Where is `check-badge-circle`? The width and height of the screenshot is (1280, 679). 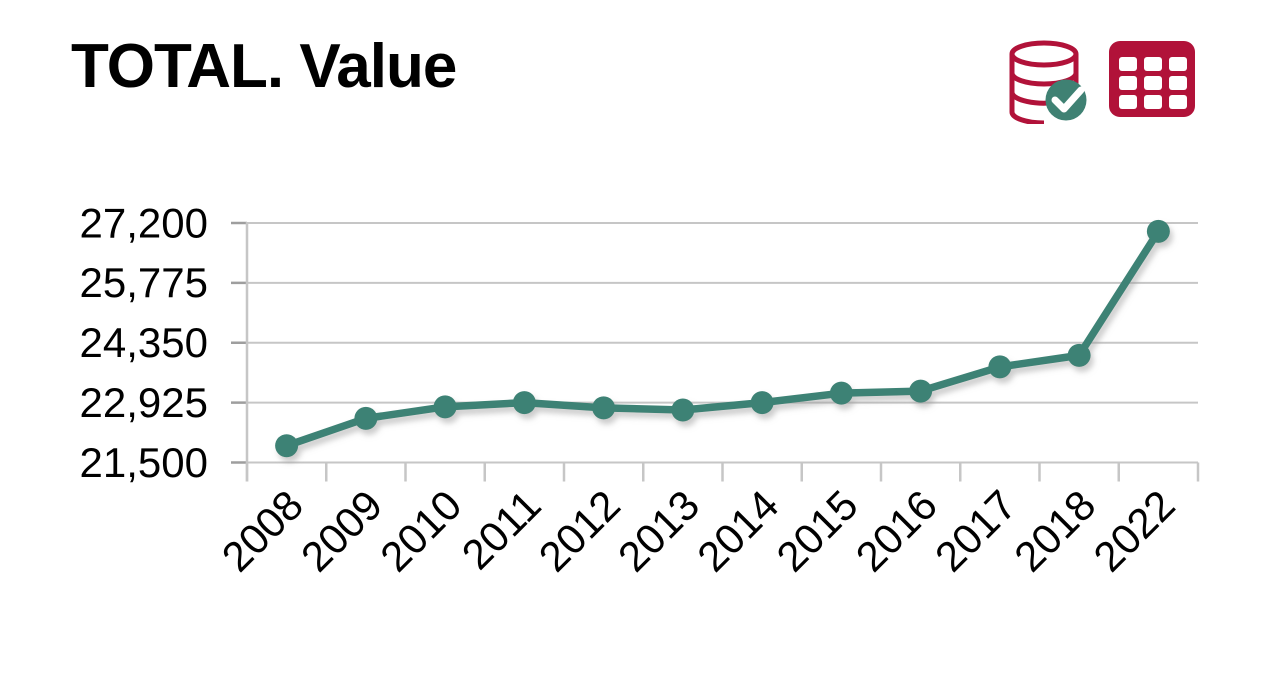
check-badge-circle is located at coordinates (1066, 100).